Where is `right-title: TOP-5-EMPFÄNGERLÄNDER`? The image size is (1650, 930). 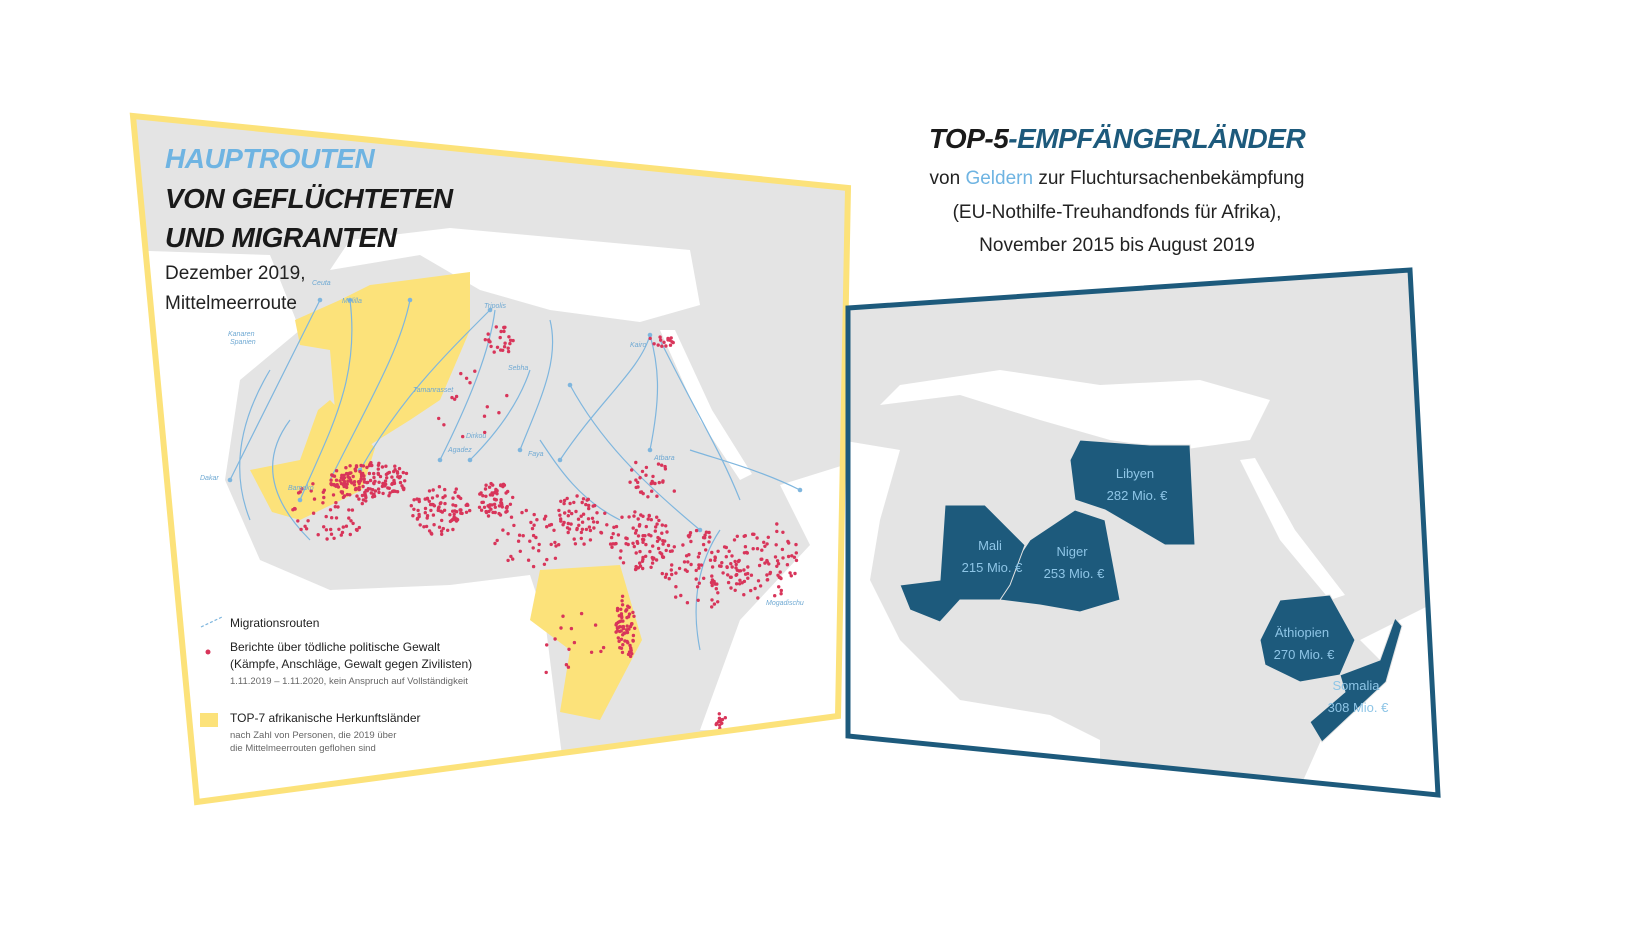
right-title: TOP-5-EMPFÄNGERLÄNDER is located at coordinates (1118, 138).